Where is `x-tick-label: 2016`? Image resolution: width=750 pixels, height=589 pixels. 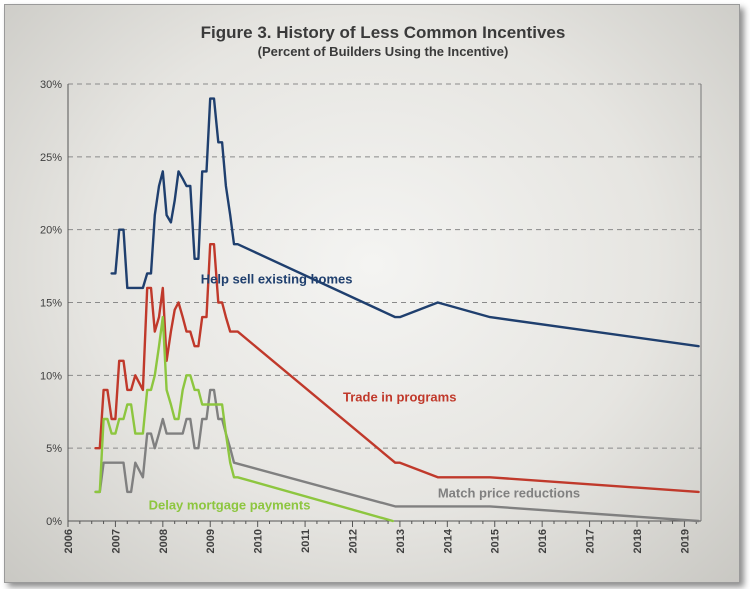
x-tick-label: 2016 is located at coordinates (543, 541).